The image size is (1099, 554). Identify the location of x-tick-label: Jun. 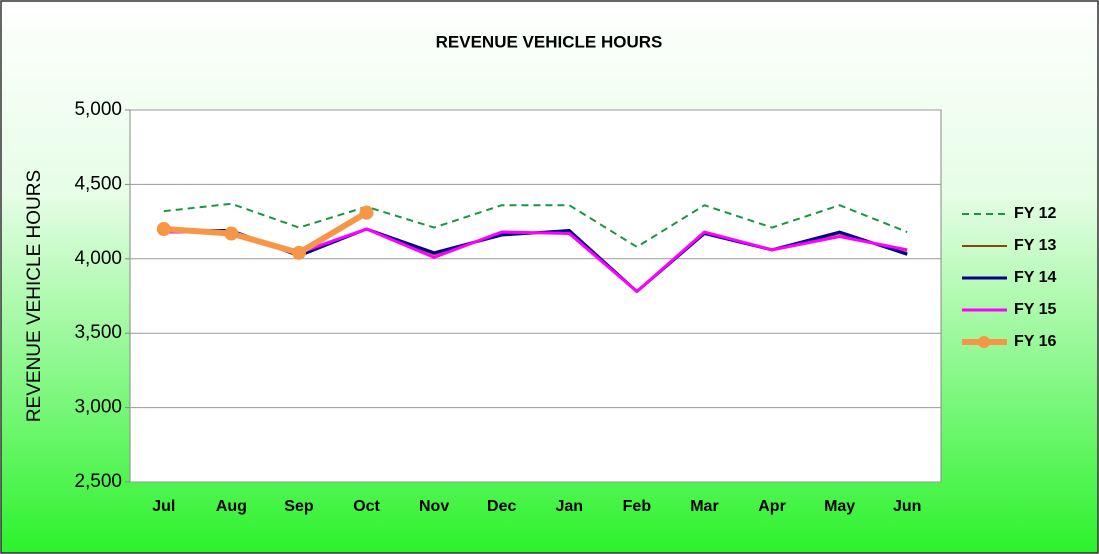
(907, 506).